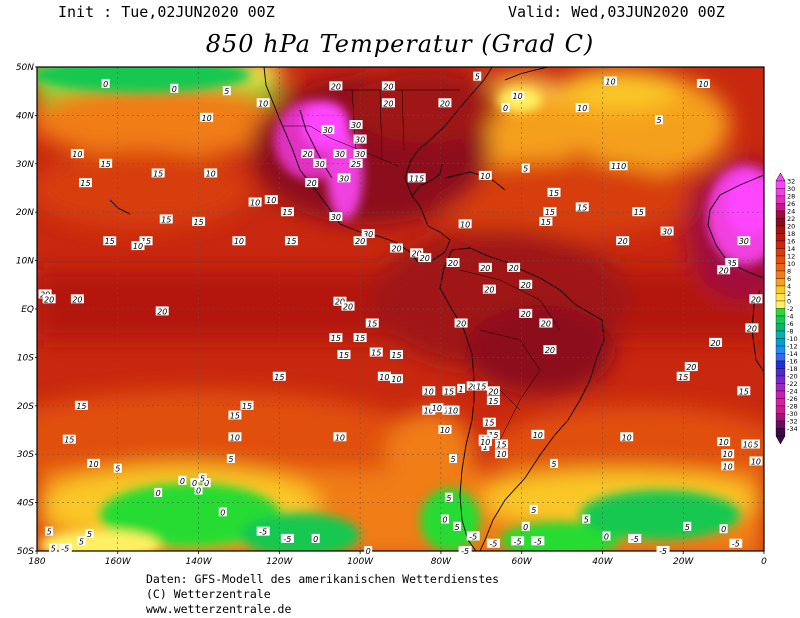 This screenshot has width=800, height=618. What do you see at coordinates (25, 213) in the screenshot?
I see `lat-label: 20N` at bounding box center [25, 213].